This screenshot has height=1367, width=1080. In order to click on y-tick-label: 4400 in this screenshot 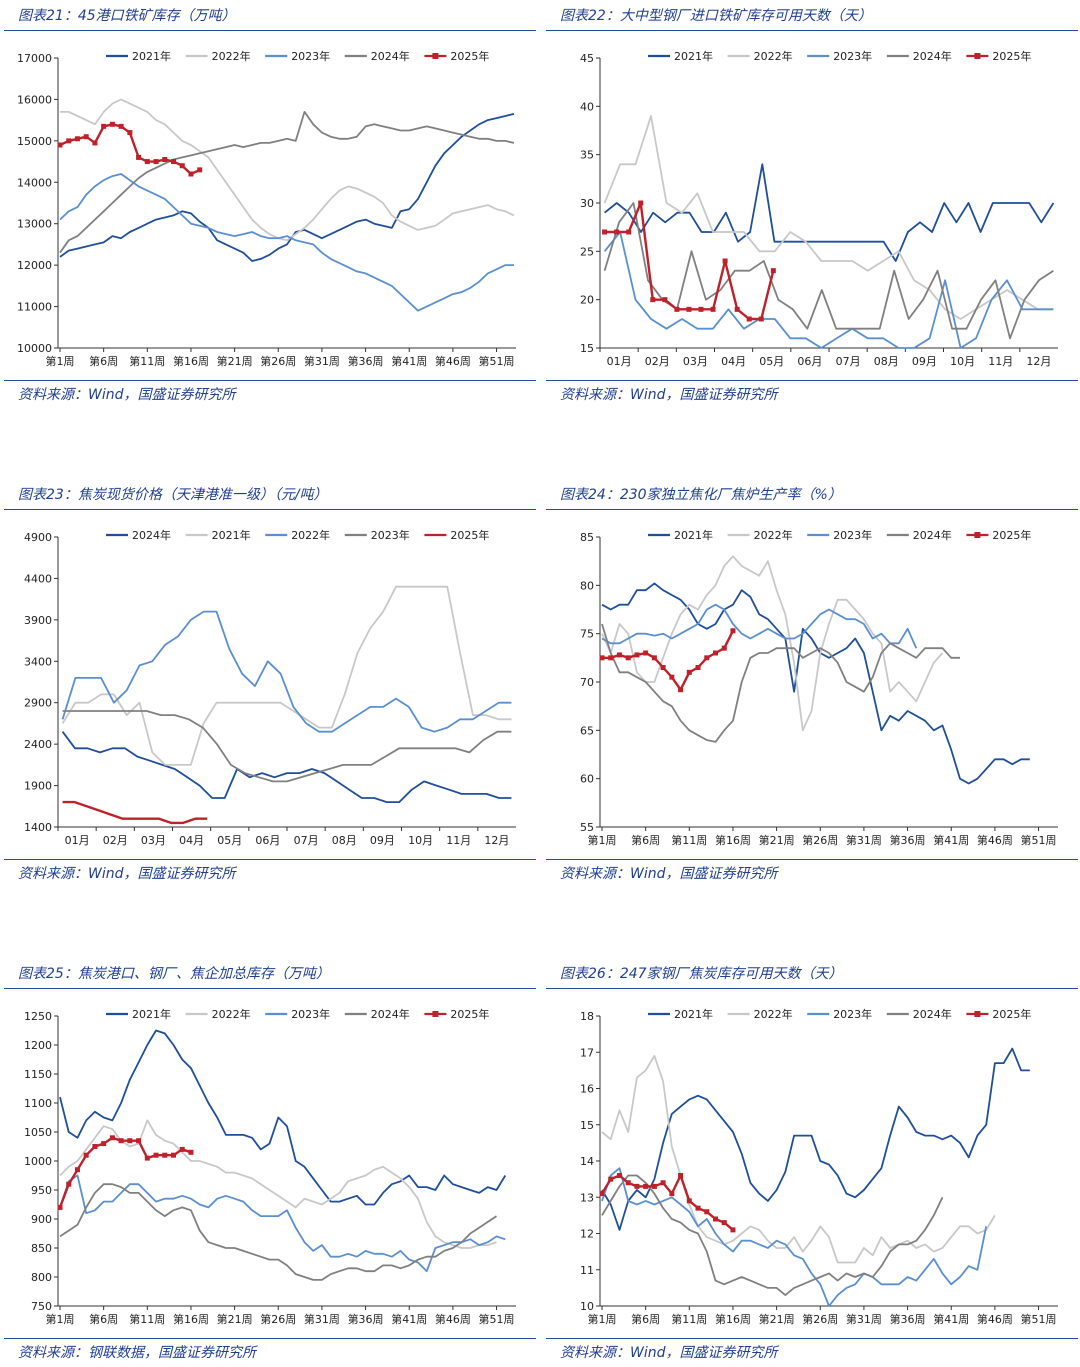, I will do `click(38, 578)`.